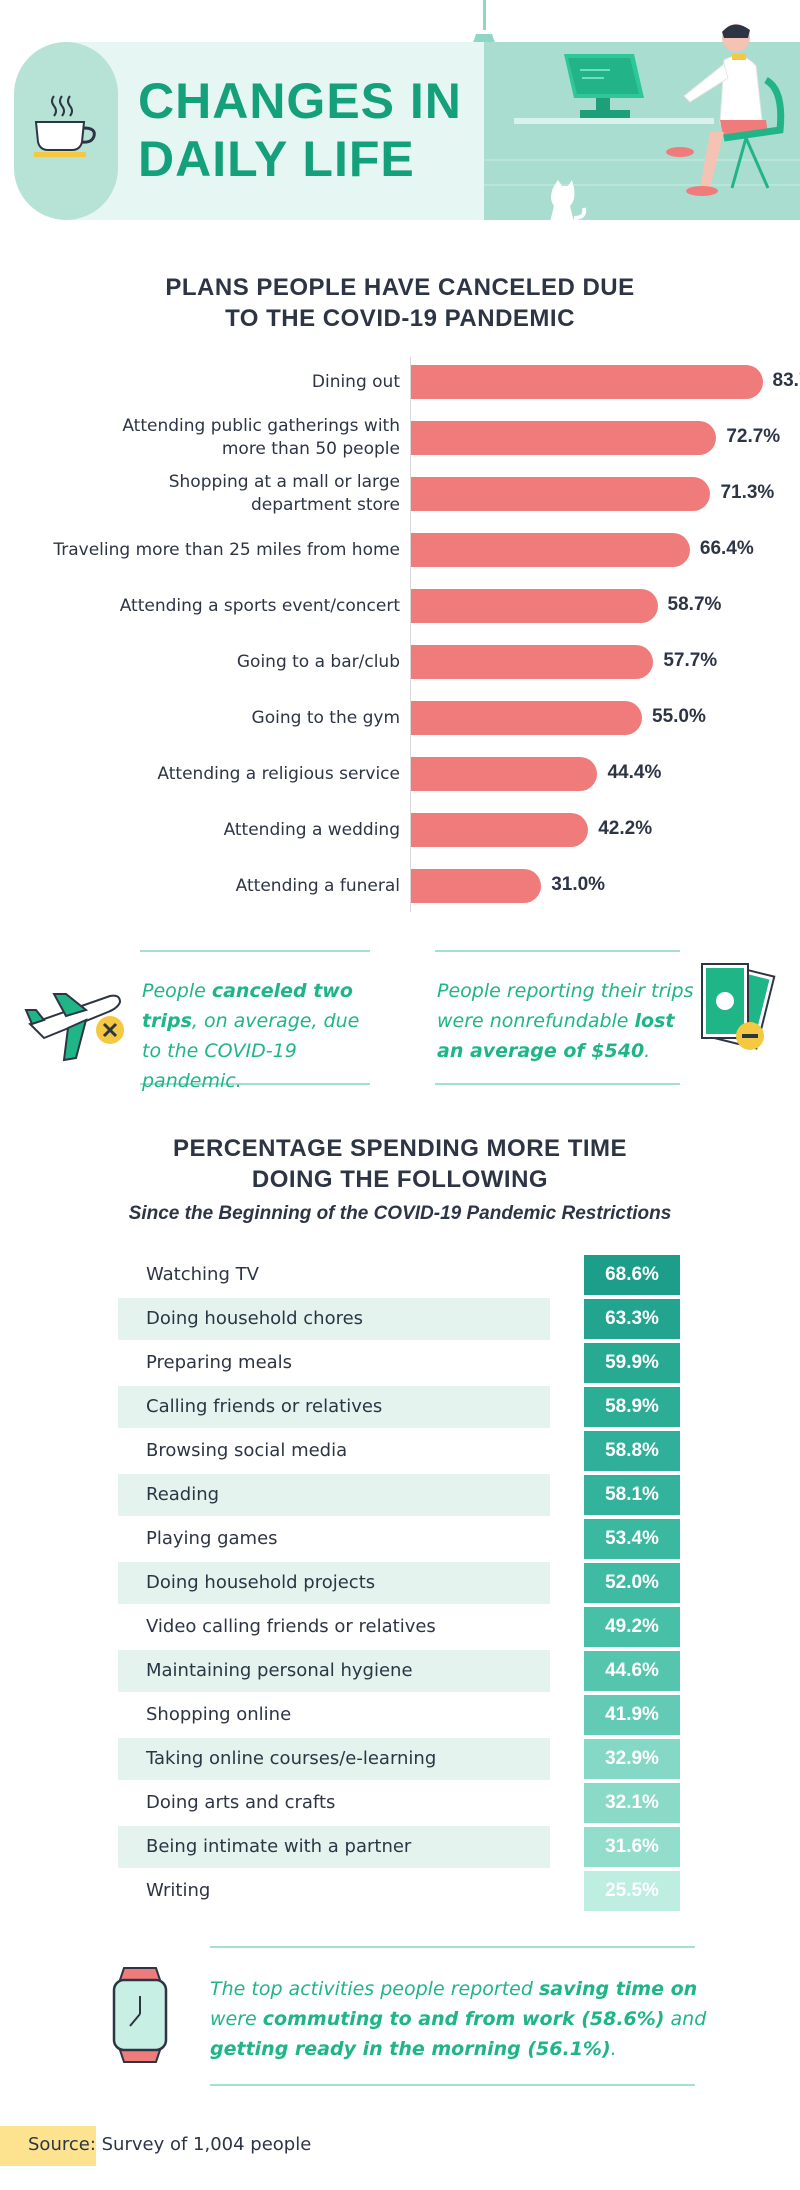  What do you see at coordinates (786, 380) in the screenshot?
I see `bar-value-label: 83.7%` at bounding box center [786, 380].